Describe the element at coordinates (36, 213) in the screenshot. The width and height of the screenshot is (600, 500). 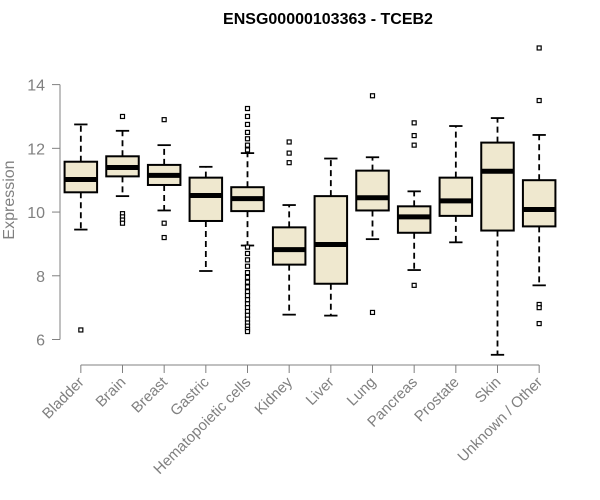
I see `y-tick-label: 10` at that location.